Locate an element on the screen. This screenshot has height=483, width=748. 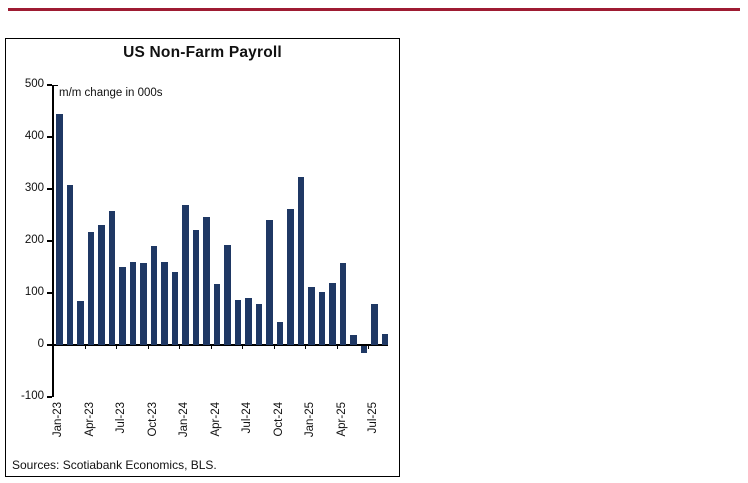
y-axis-tick-label: 500 is located at coordinates (34, 84).